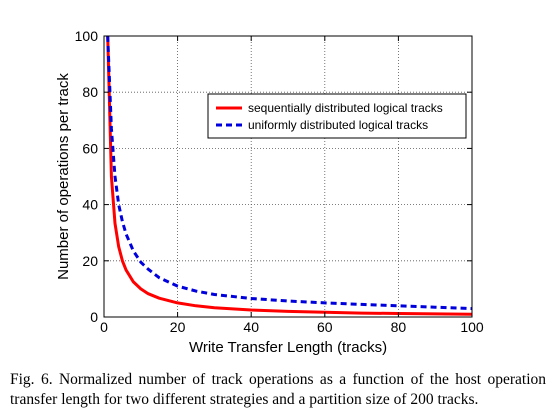 This screenshot has width=554, height=420. I want to click on x-axis-label: Write Transfer Length (tracks), so click(288, 347).